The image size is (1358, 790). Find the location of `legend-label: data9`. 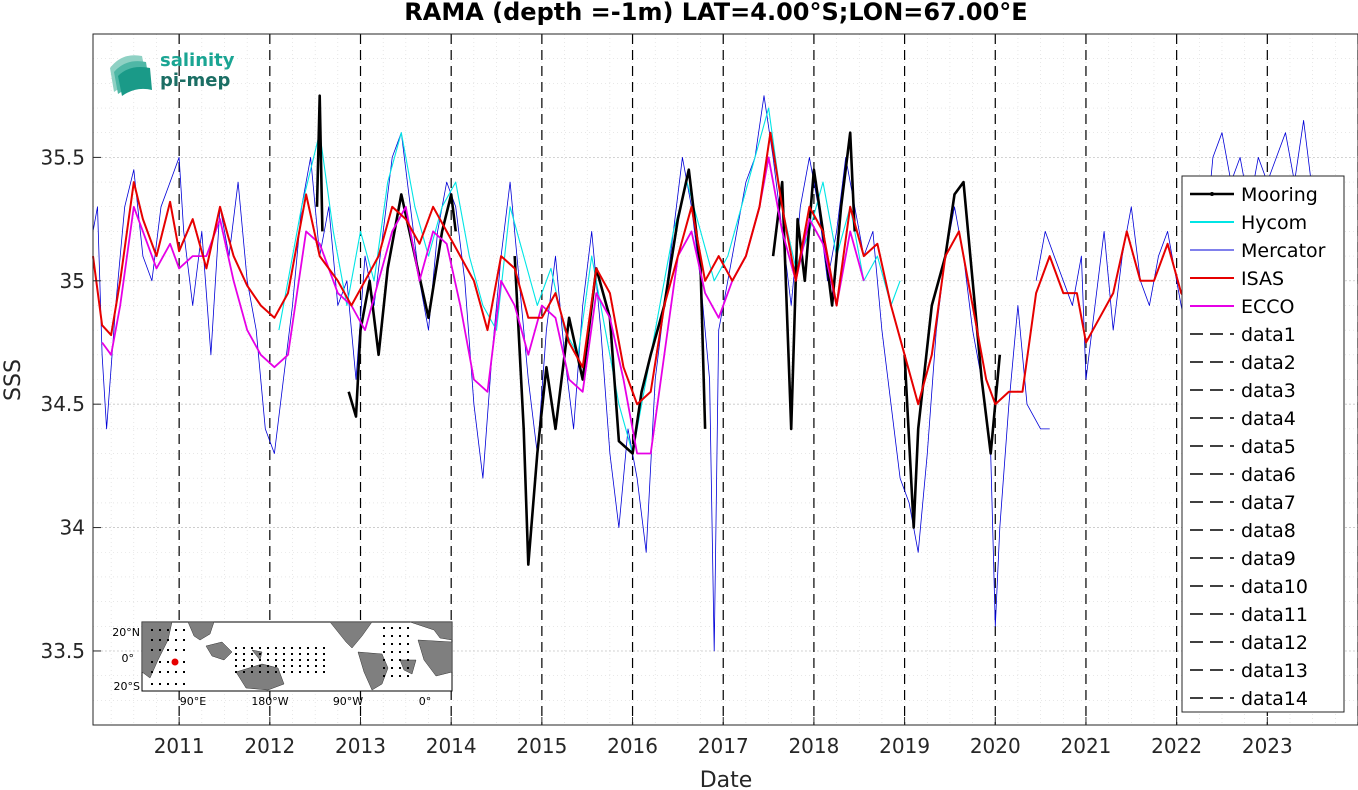

legend-label: data9 is located at coordinates (1268, 559).